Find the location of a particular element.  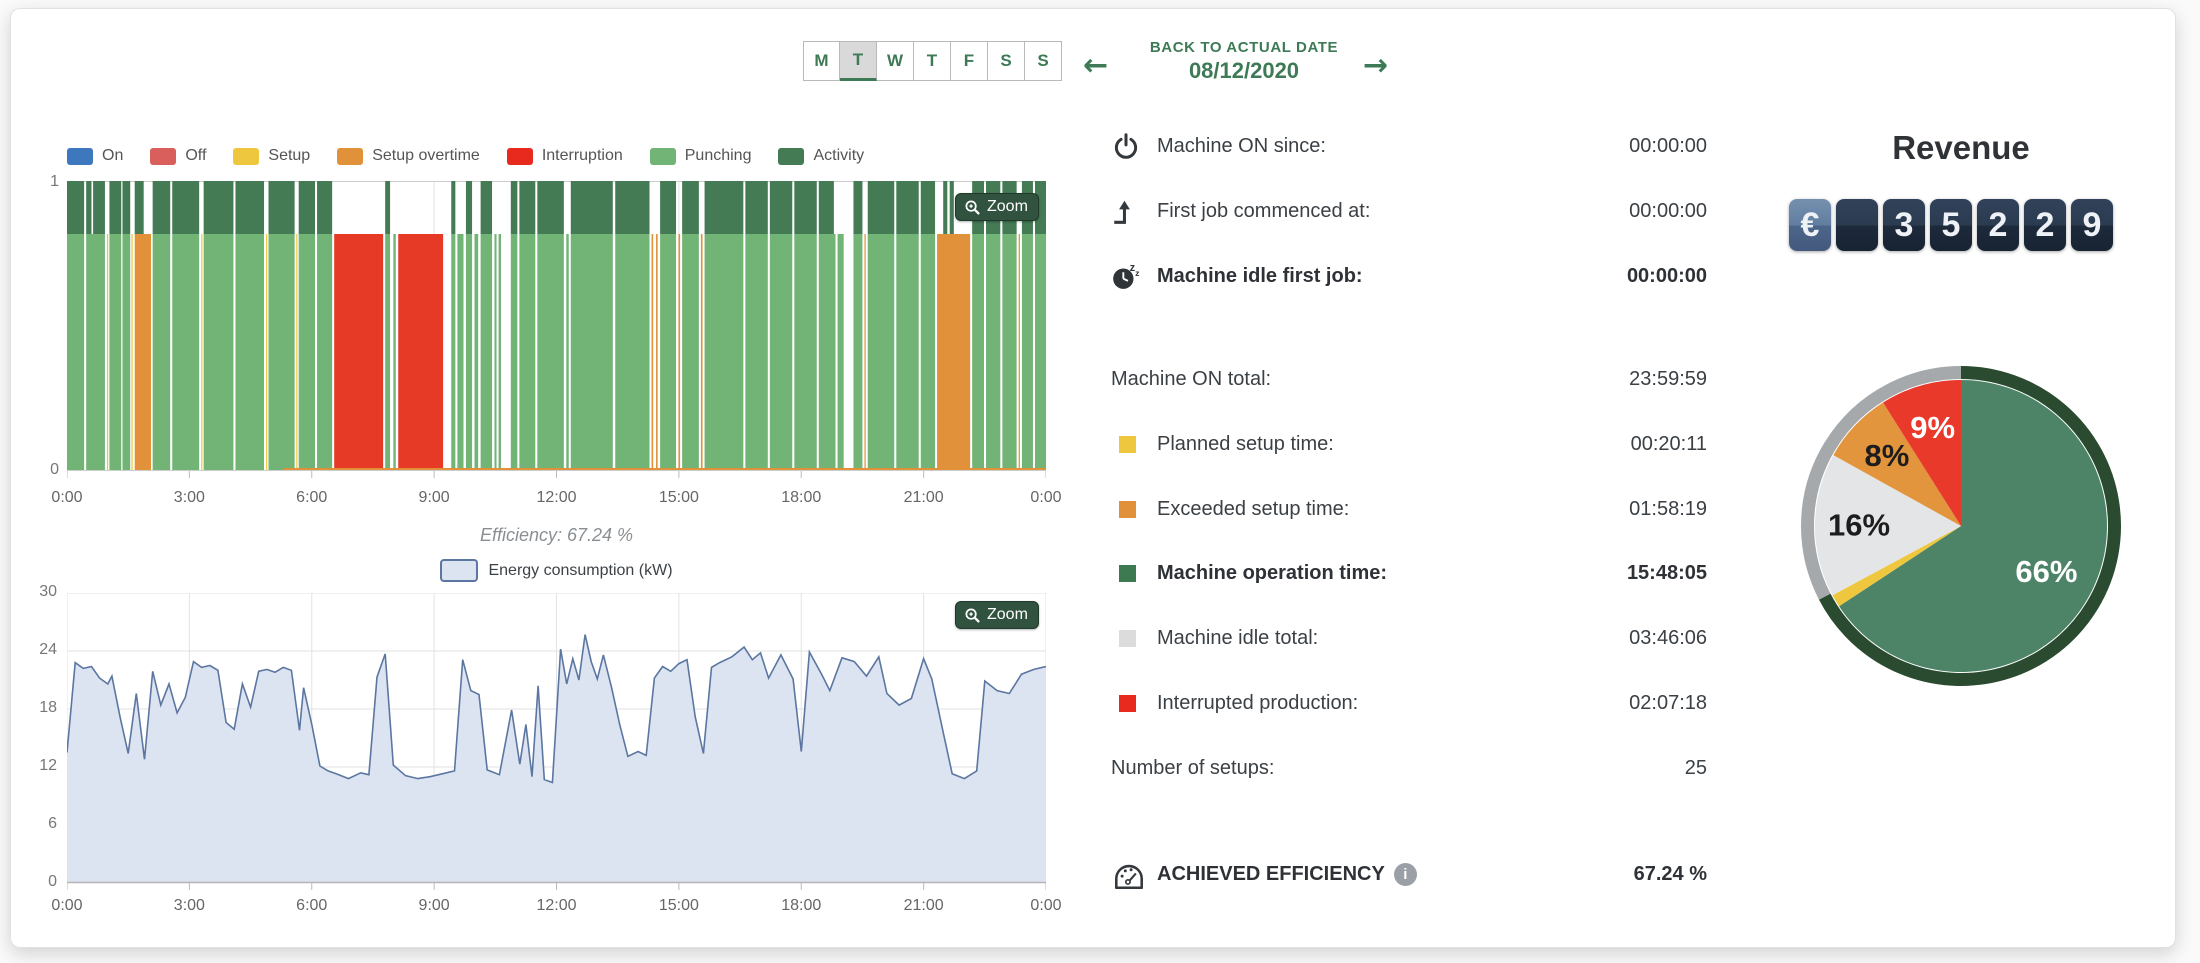

legend-item-setup-overtime: Setup overtime is located at coordinates (408, 156).